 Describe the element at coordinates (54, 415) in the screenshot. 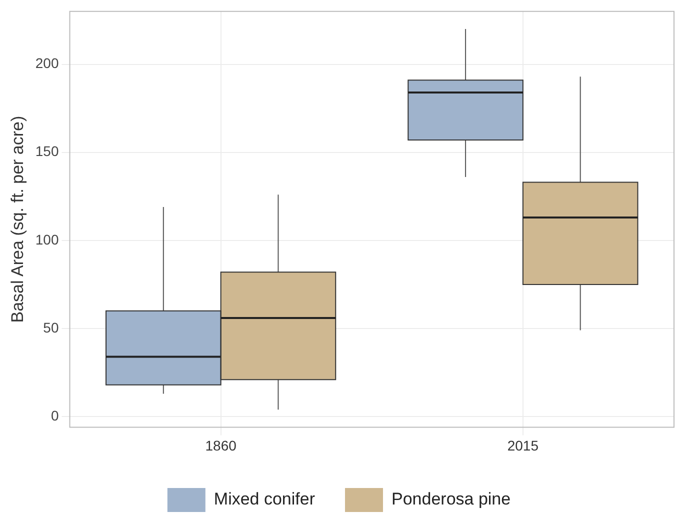

I see `y-tick-label: 0` at that location.